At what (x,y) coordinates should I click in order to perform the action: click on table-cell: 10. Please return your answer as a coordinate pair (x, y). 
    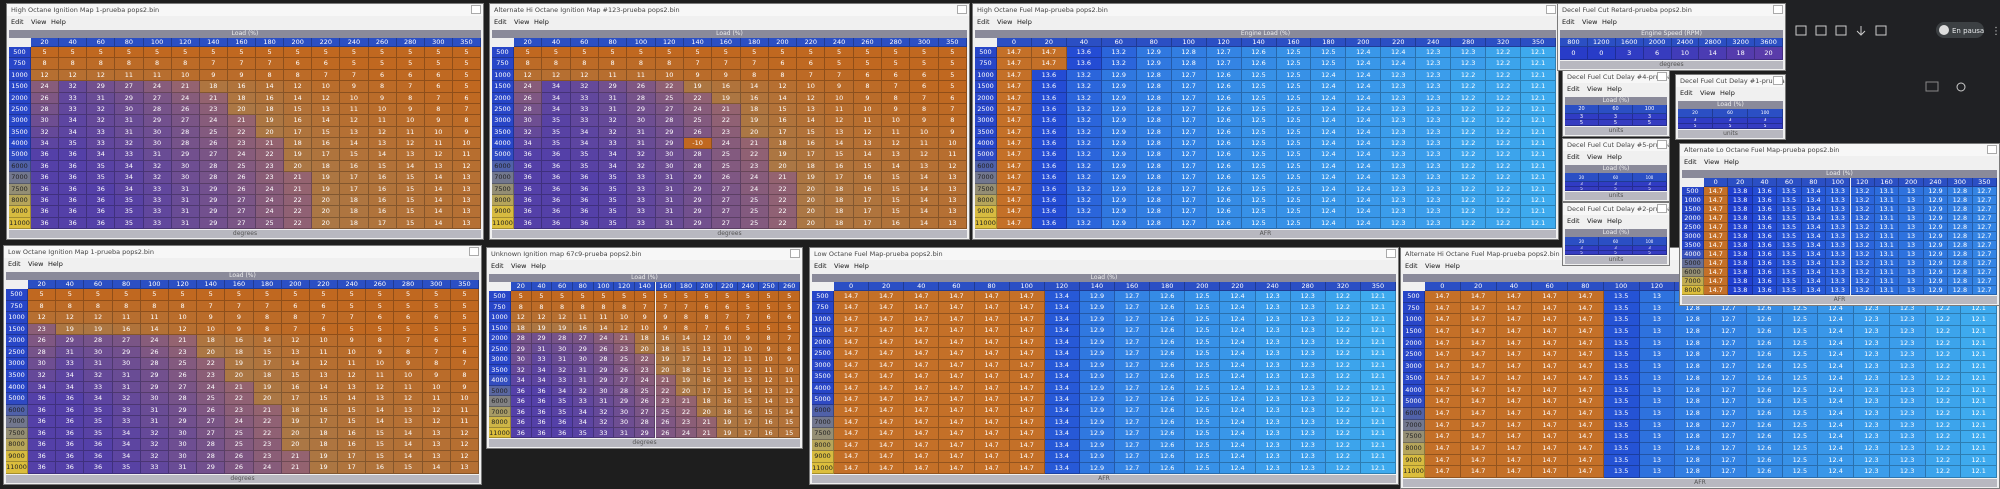
    Looking at the image, I should click on (1685, 53).